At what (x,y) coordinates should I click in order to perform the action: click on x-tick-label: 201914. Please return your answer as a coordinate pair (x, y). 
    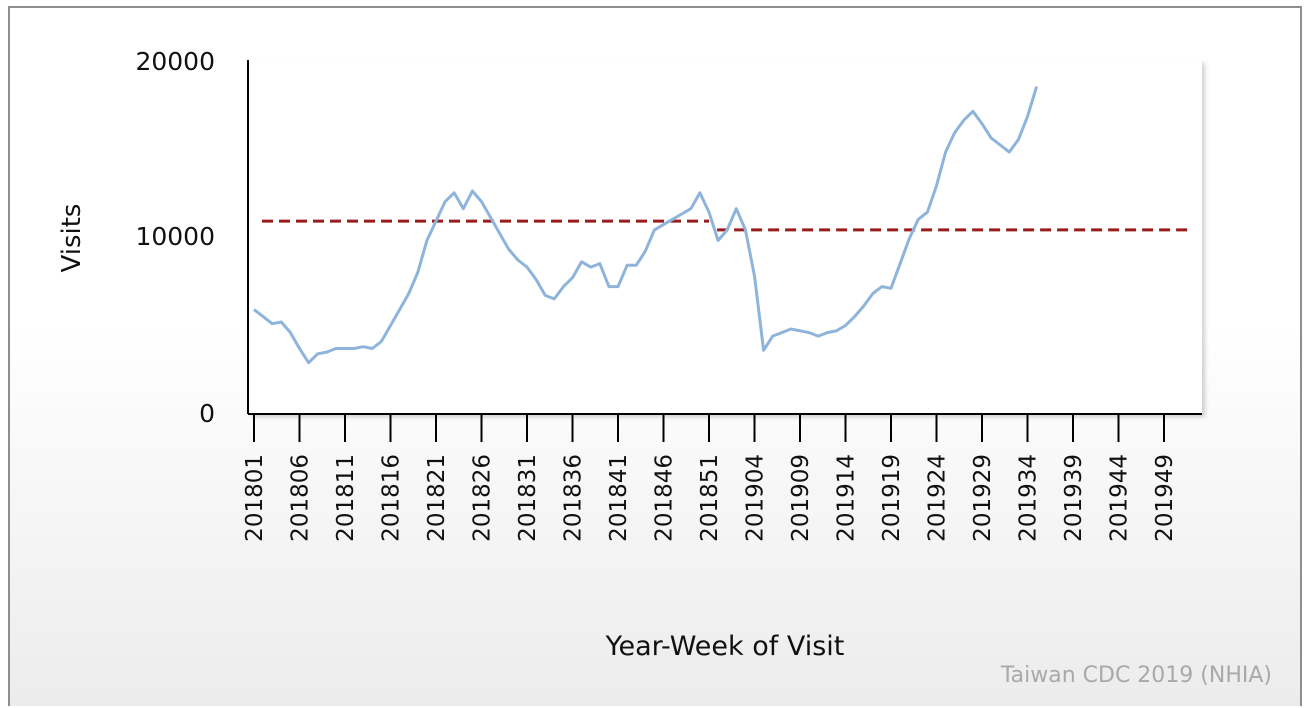
    Looking at the image, I should click on (847, 498).